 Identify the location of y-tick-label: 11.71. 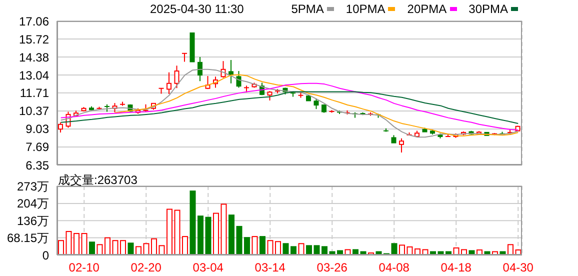
(35, 93).